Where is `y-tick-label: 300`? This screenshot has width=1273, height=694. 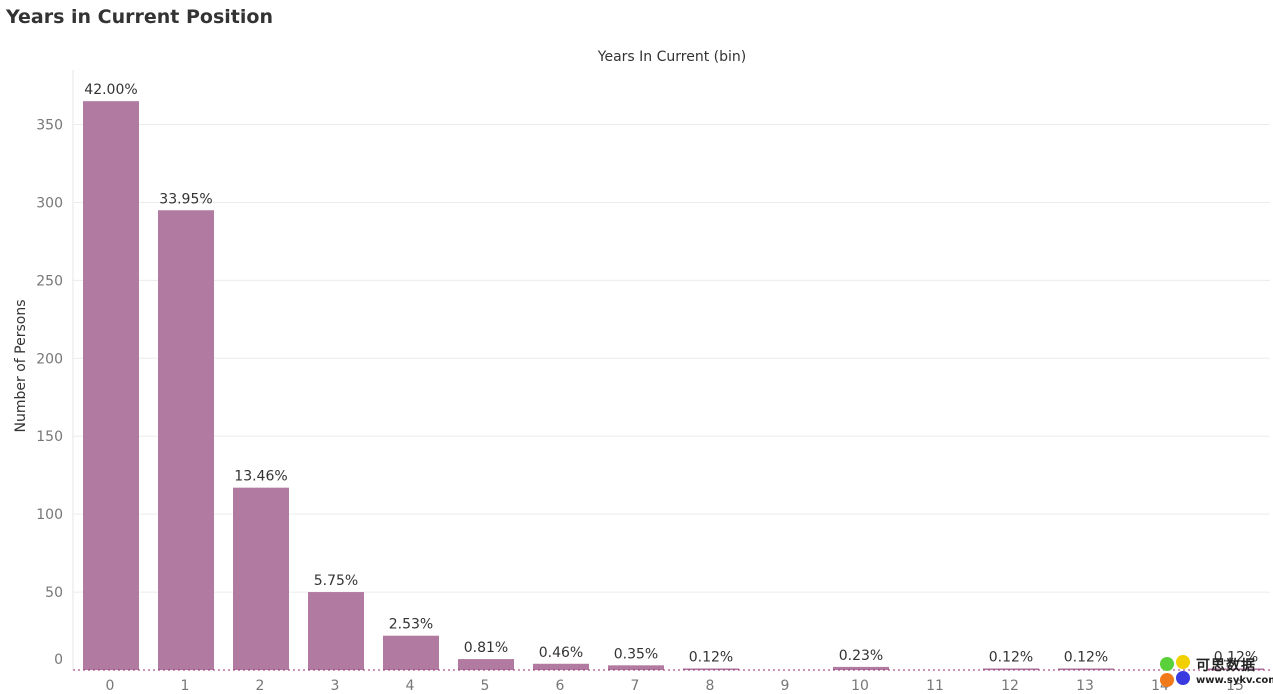 y-tick-label: 300 is located at coordinates (49, 203).